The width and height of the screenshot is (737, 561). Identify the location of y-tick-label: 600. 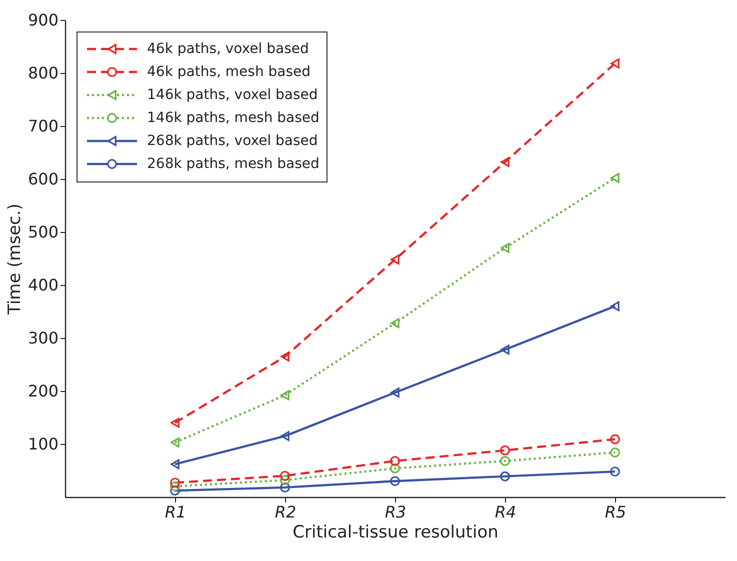
(43, 179).